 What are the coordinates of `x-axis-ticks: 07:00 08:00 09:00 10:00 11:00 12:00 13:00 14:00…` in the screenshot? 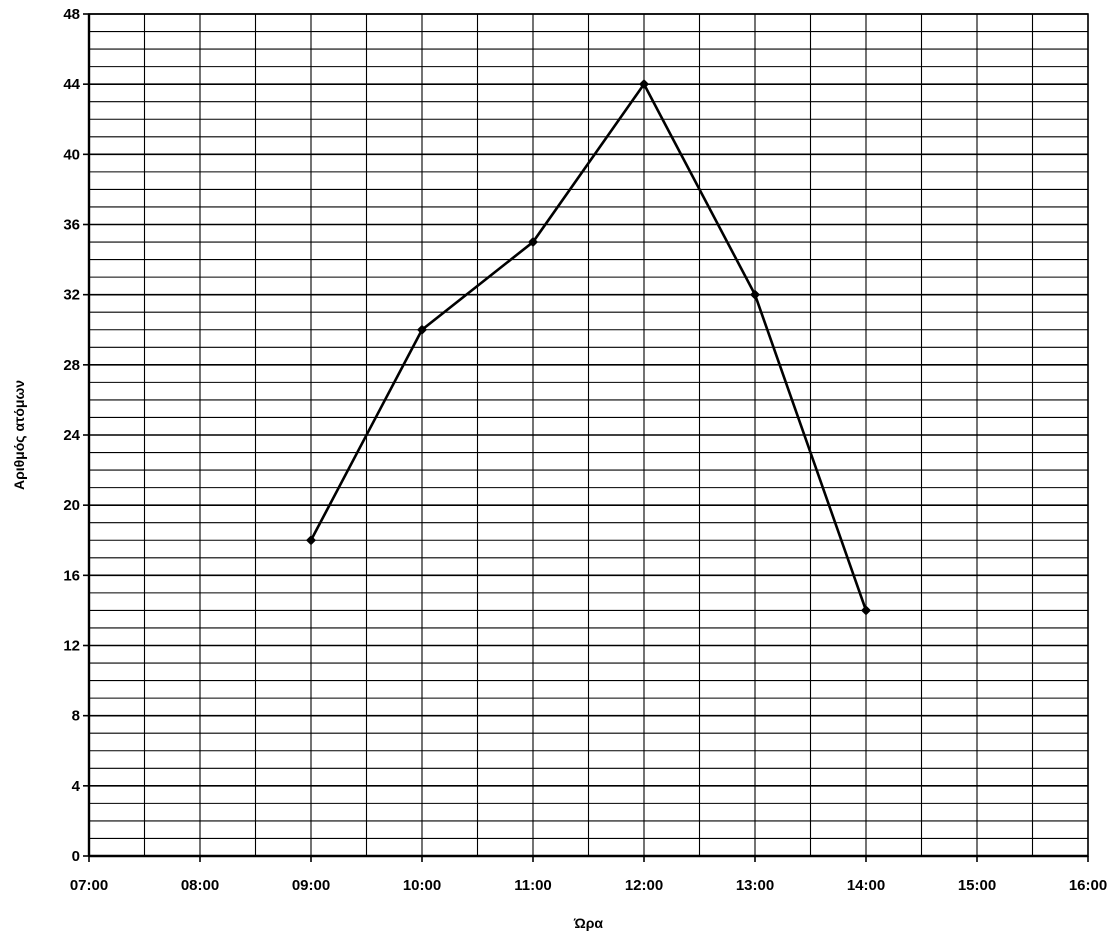 It's located at (588, 875).